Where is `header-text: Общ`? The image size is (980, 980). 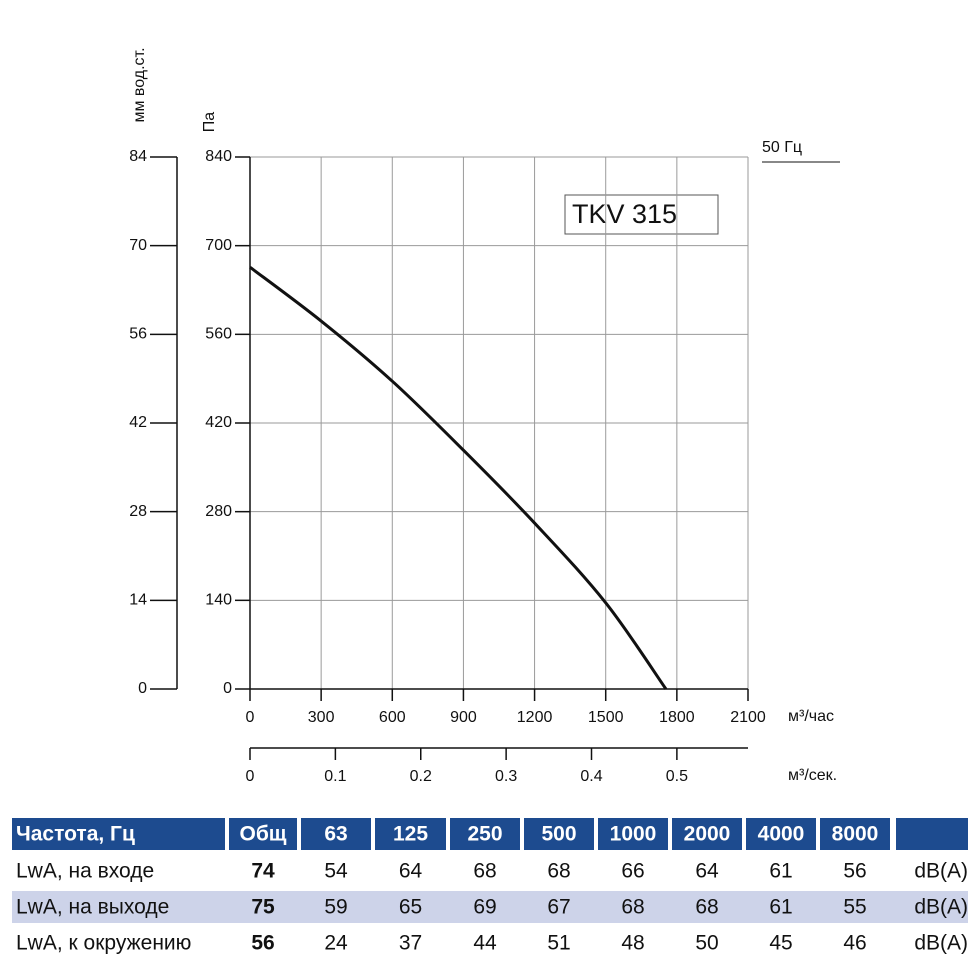 header-text: Общ is located at coordinates (262, 834).